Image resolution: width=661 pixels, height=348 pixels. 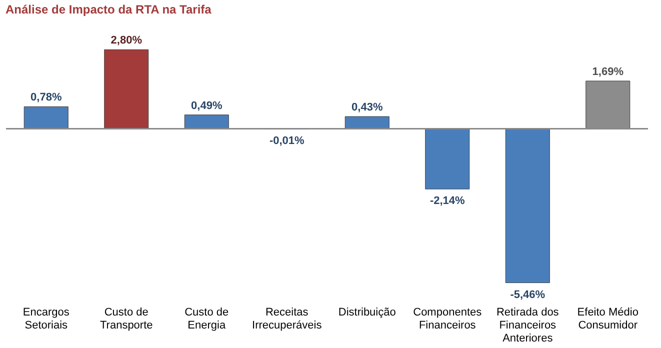 I want to click on x-tick-label: Custo de Transporte, so click(x=126, y=319).